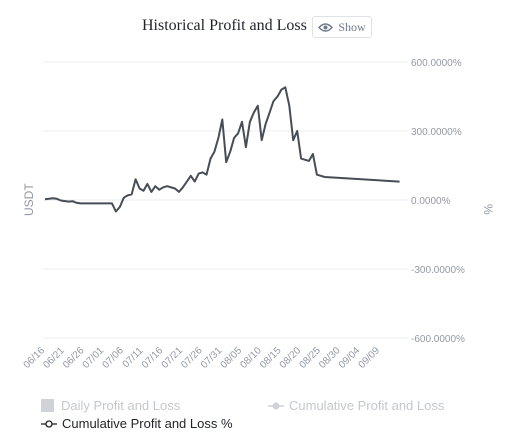 Image resolution: width=505 pixels, height=441 pixels. Describe the element at coordinates (436, 132) in the screenshot. I see `y-tick-label: 300.0000%` at that location.